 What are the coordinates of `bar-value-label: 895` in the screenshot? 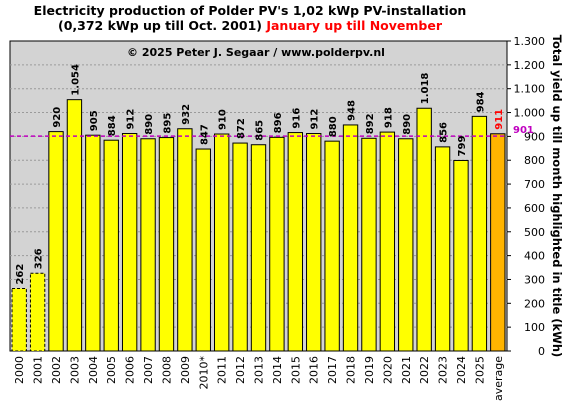 It's located at (167, 123).